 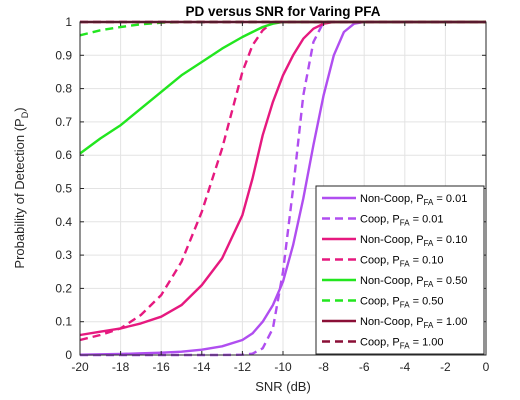 I want to click on x-tick-label: -16, so click(x=162, y=367).